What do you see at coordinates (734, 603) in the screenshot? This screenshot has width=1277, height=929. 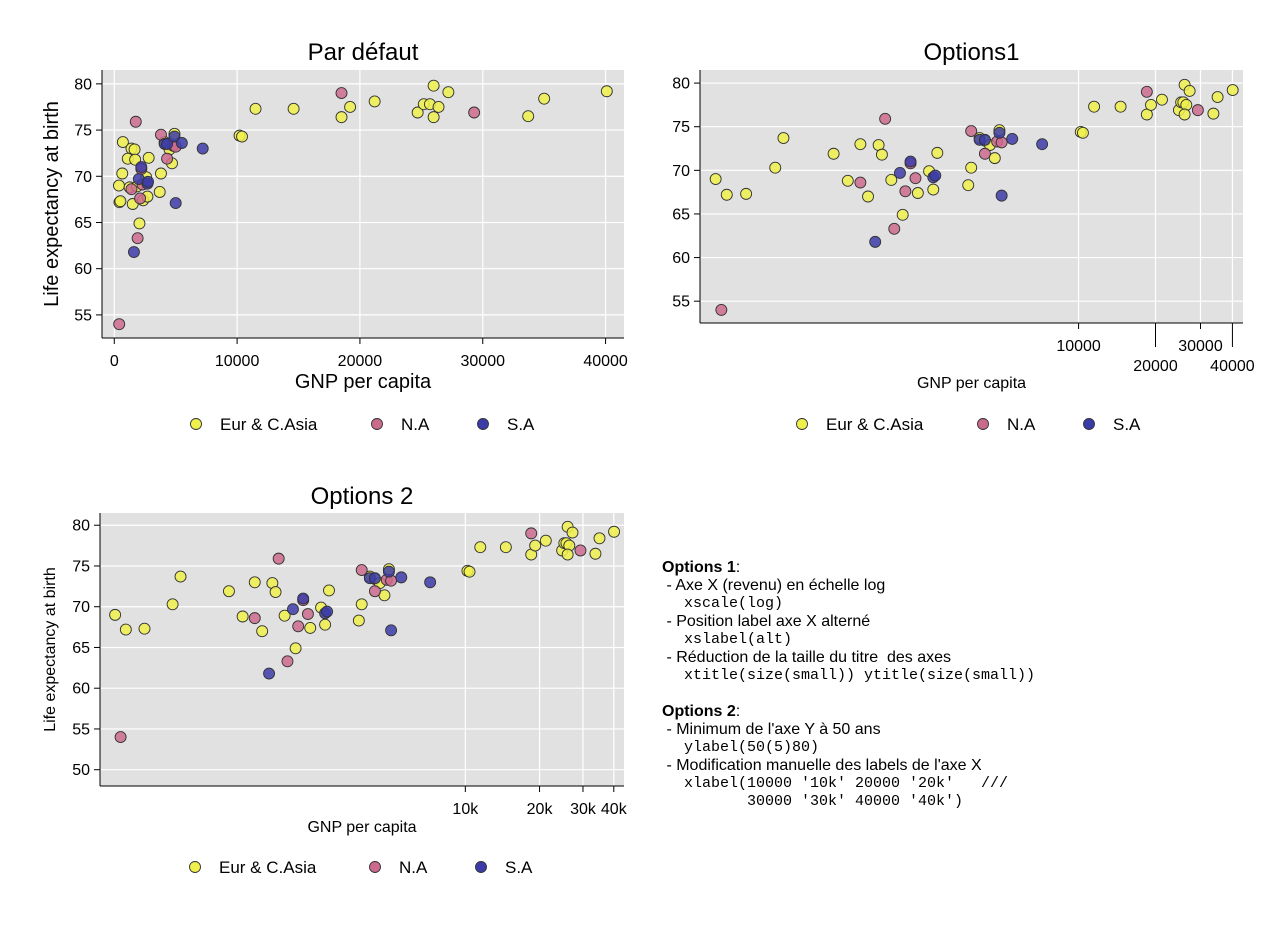 I see `options1-code-1: xscale(log)` at bounding box center [734, 603].